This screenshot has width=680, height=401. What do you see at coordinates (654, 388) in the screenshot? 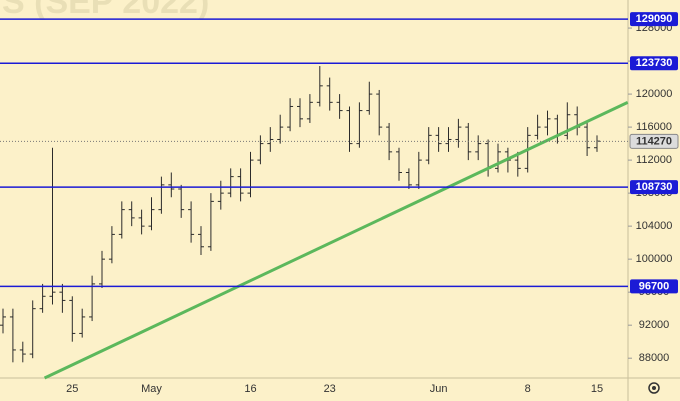
I see `settings-icon` at bounding box center [654, 388].